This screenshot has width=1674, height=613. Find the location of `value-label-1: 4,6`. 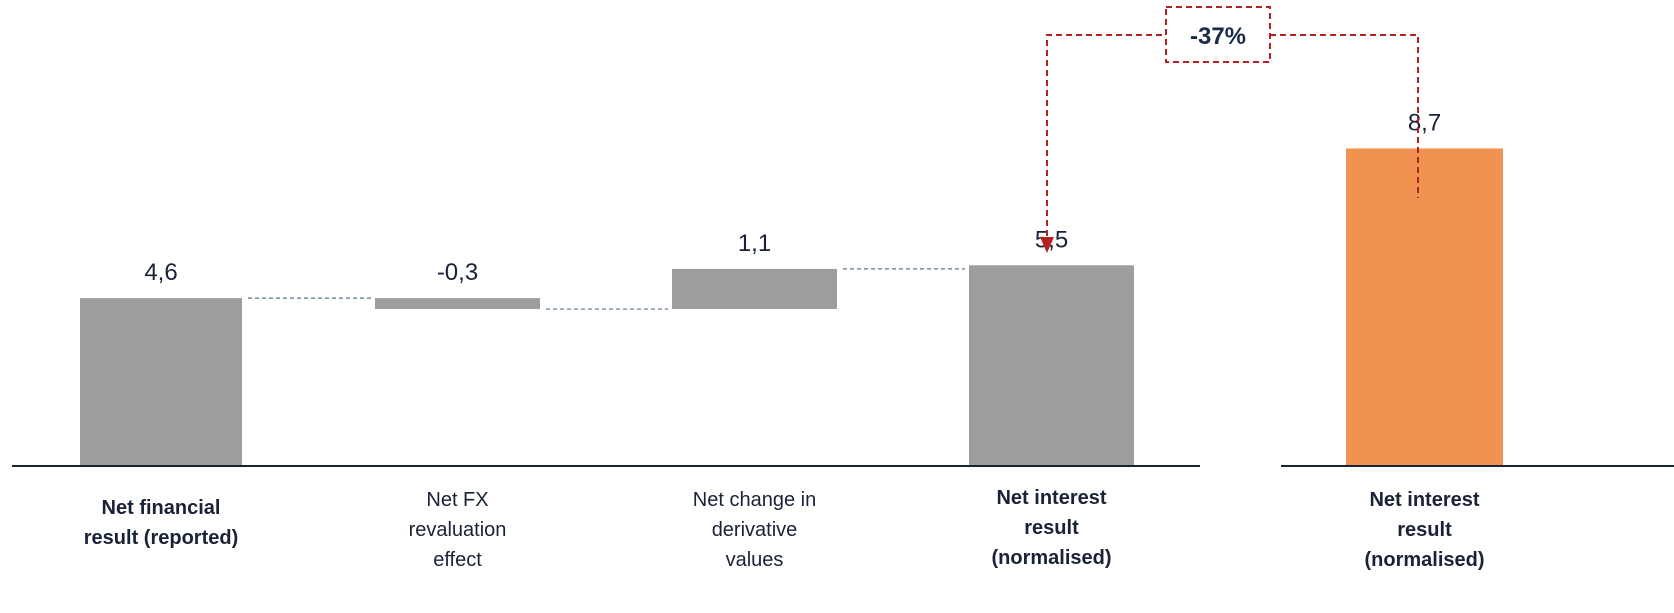

value-label-1: 4,6 is located at coordinates (160, 272).